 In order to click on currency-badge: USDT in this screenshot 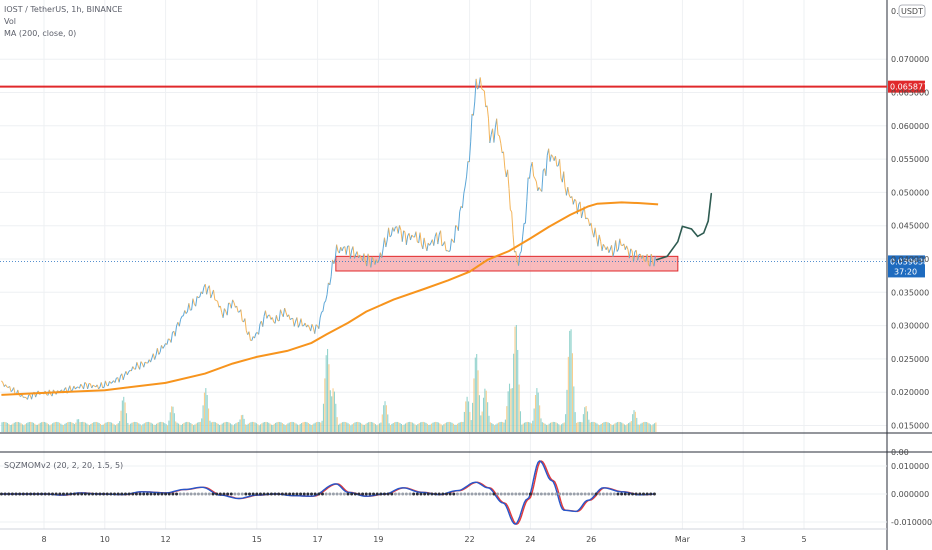, I will do `click(912, 11)`.